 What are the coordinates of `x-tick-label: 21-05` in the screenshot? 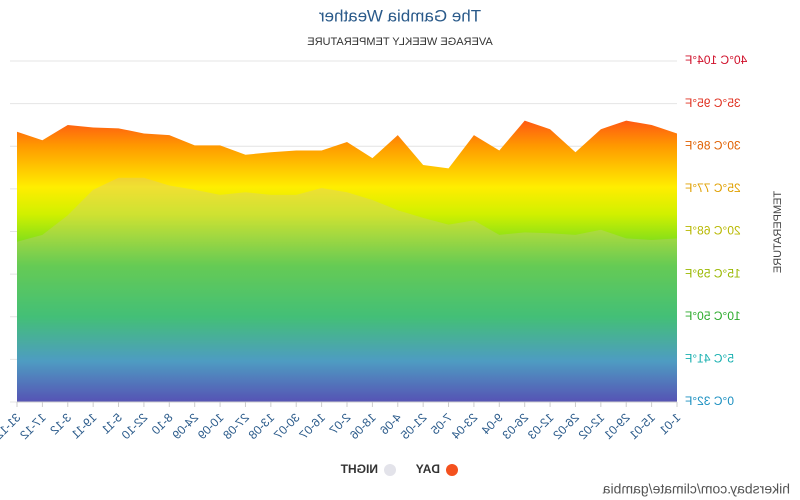 It's located at (414, 426).